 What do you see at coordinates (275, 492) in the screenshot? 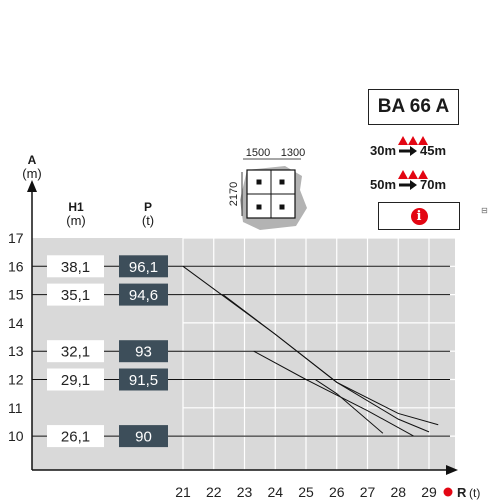
I see `x-tick-label: 24` at bounding box center [275, 492].